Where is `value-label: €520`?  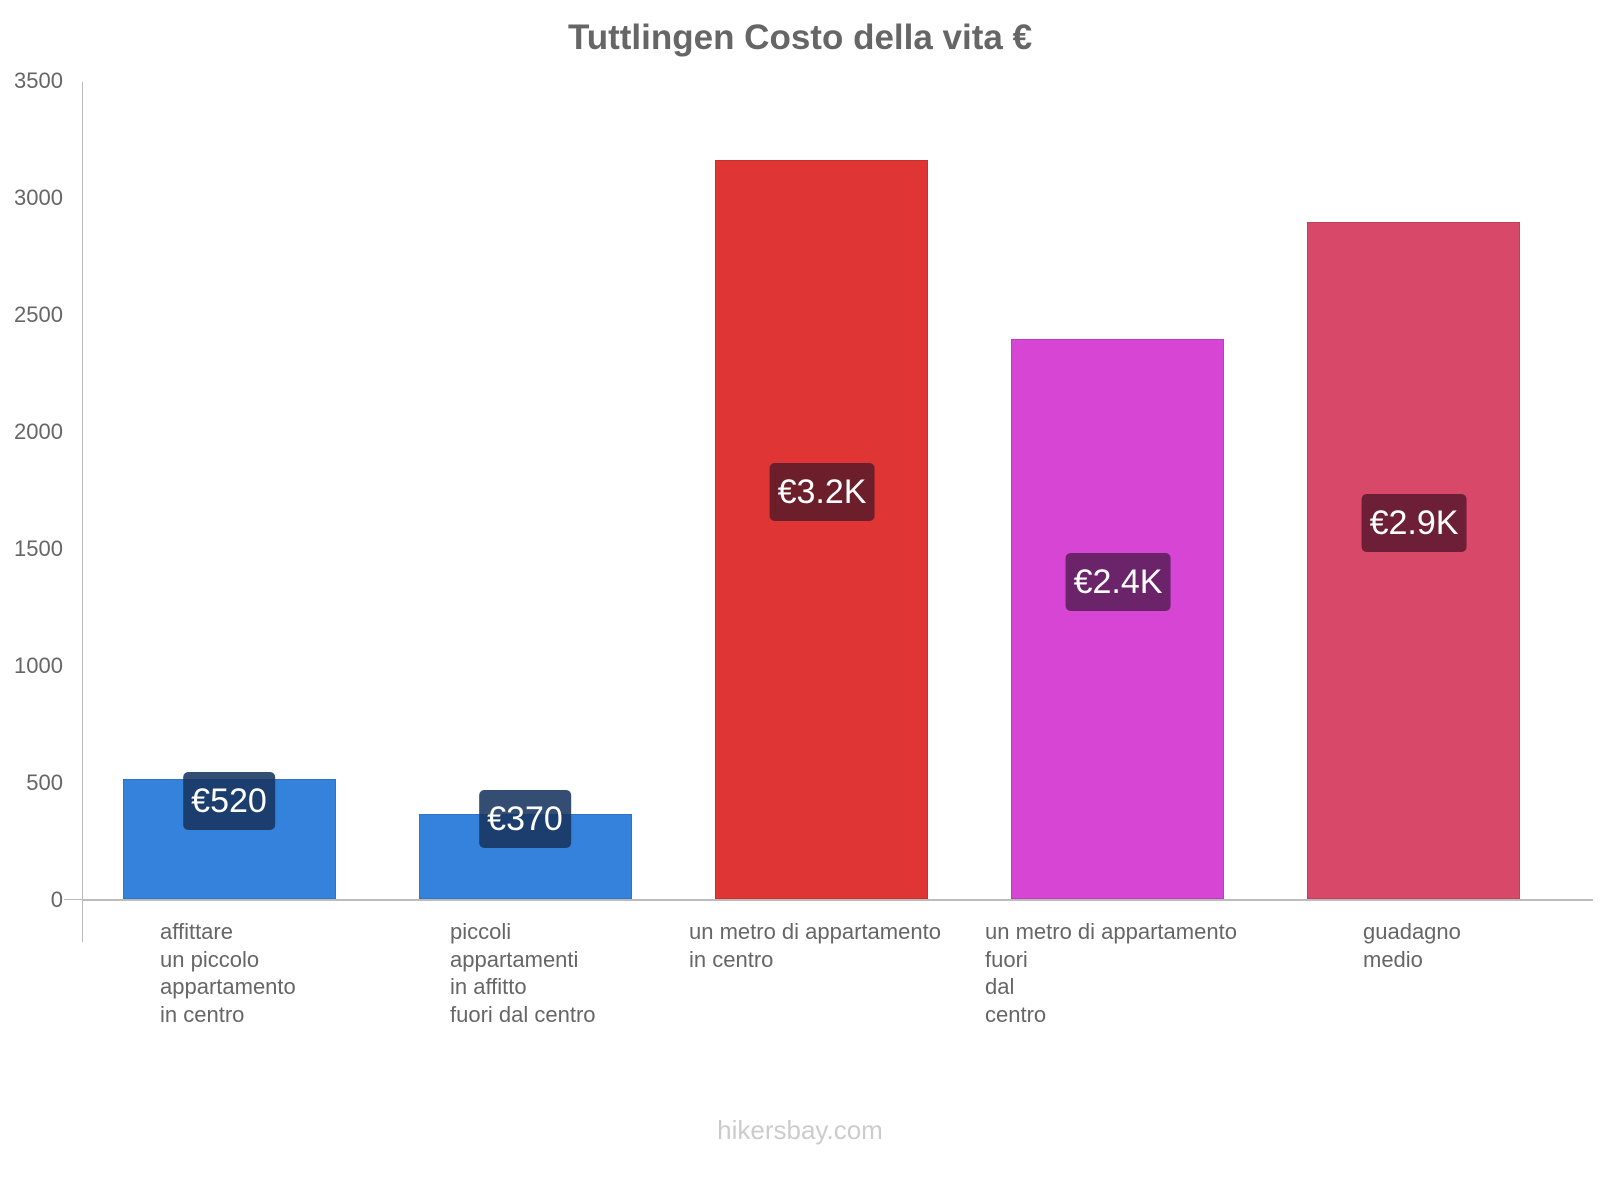 value-label: €520 is located at coordinates (229, 801).